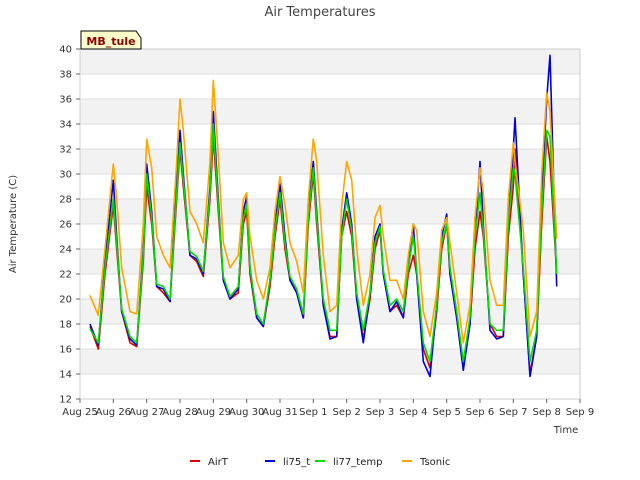 Image resolution: width=640 pixels, height=480 pixels. I want to click on x-tick-label: Sep 7, so click(513, 412).